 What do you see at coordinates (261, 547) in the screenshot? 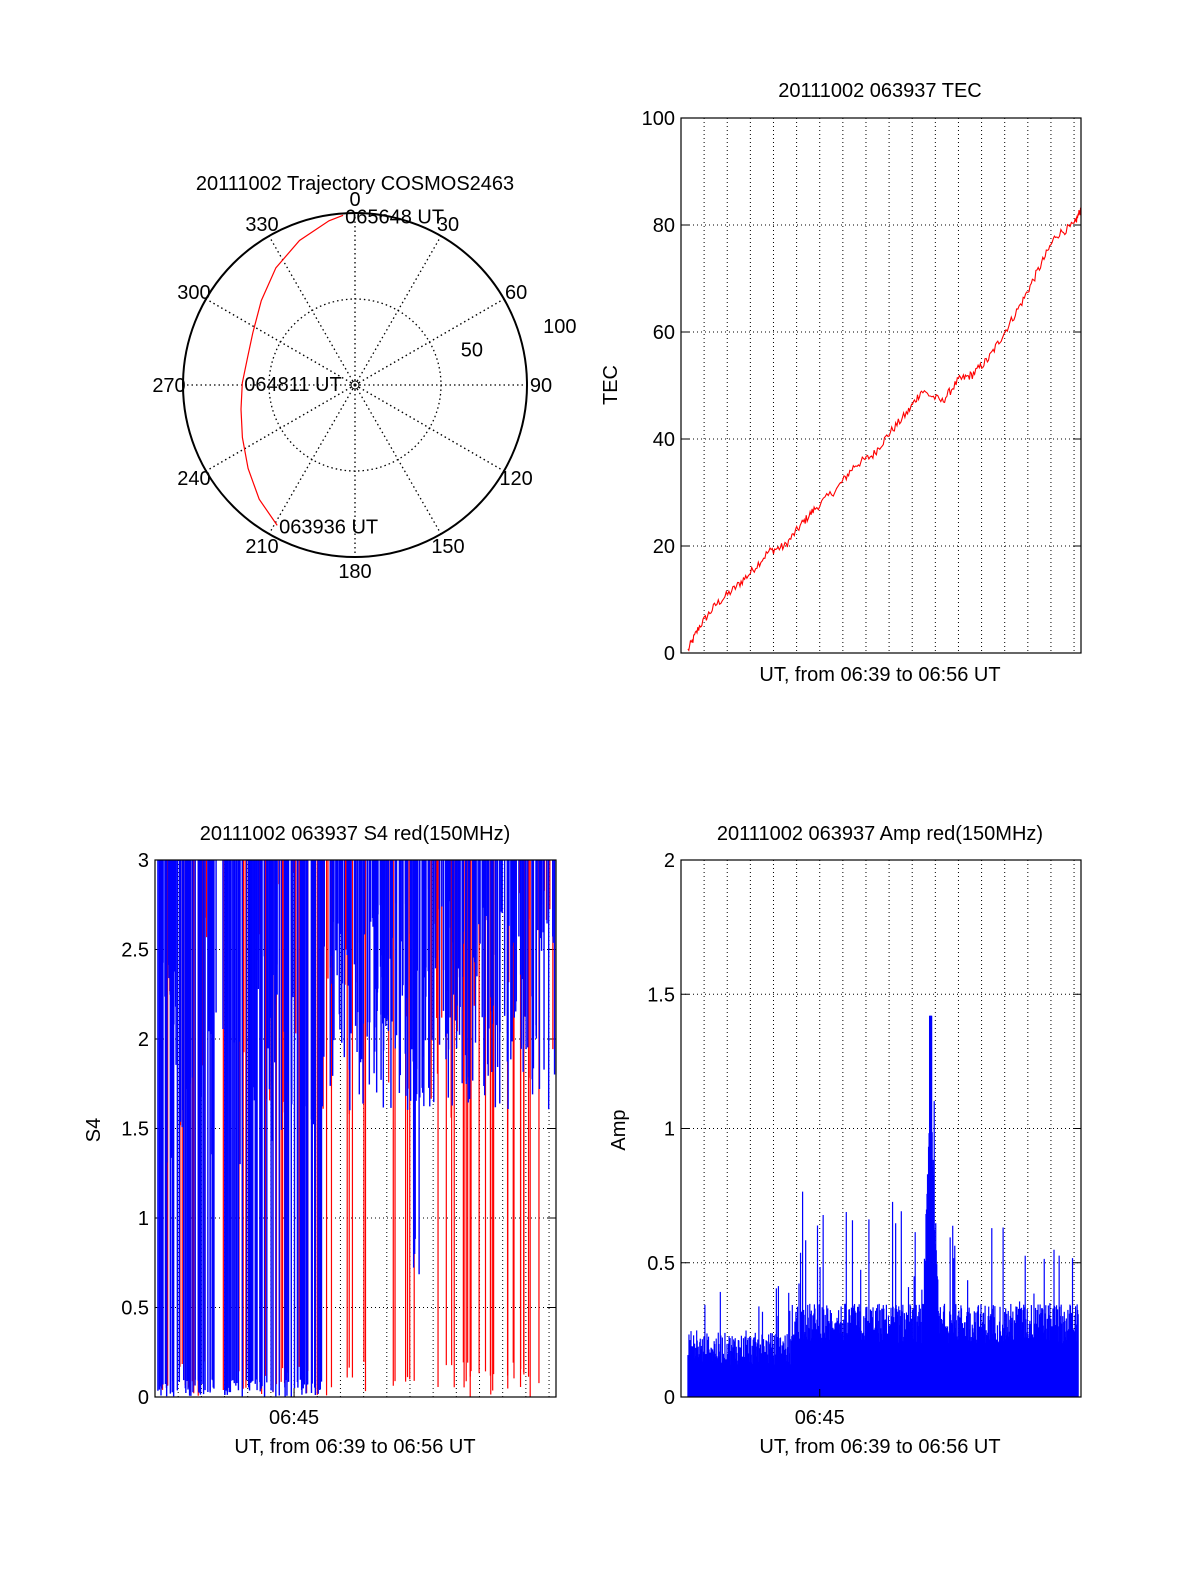
I see `polar-angle-label: 210` at bounding box center [261, 547].